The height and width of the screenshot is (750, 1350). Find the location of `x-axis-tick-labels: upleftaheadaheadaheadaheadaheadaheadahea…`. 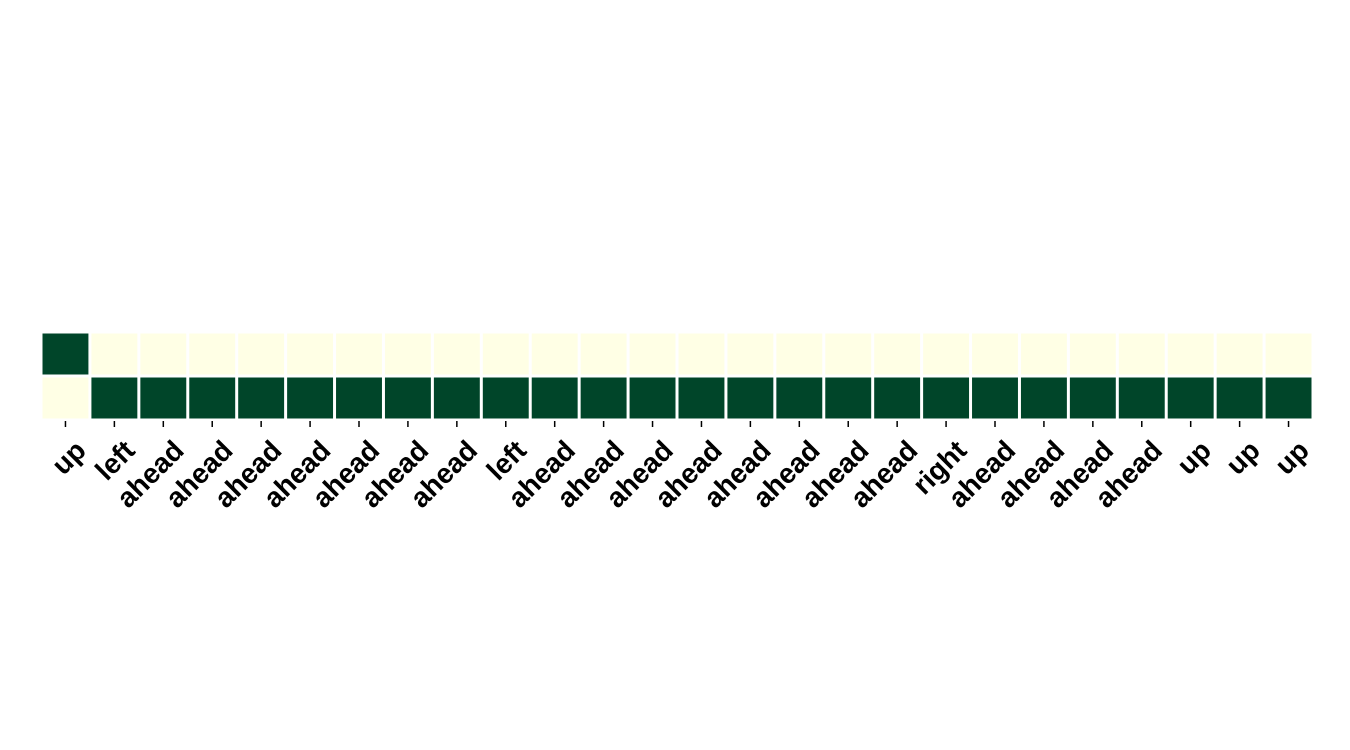

x-axis-tick-labels: upleftaheadaheadaheadaheadaheadaheadahea… is located at coordinates (680, 473).